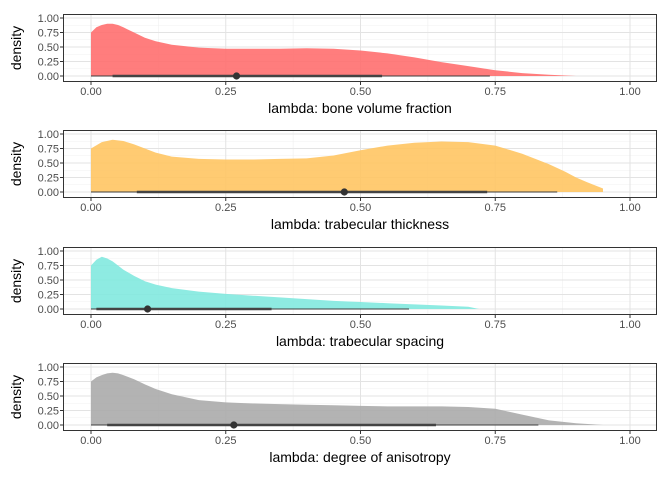  Describe the element at coordinates (359, 457) in the screenshot. I see `x-axis-title: lambda: degree of anisotropy` at that location.